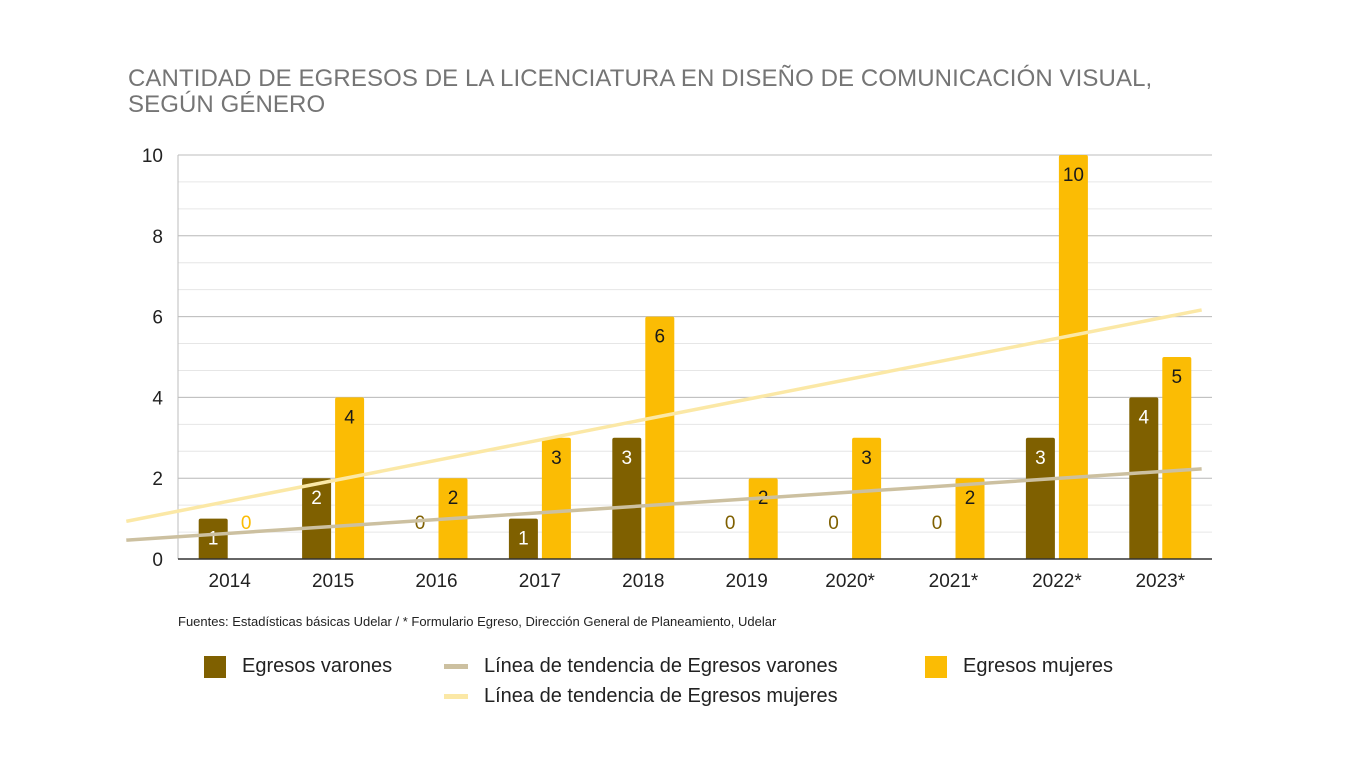 The width and height of the screenshot is (1366, 768). I want to click on legend-item-mujeres: Egresos mujeres, so click(1019, 666).